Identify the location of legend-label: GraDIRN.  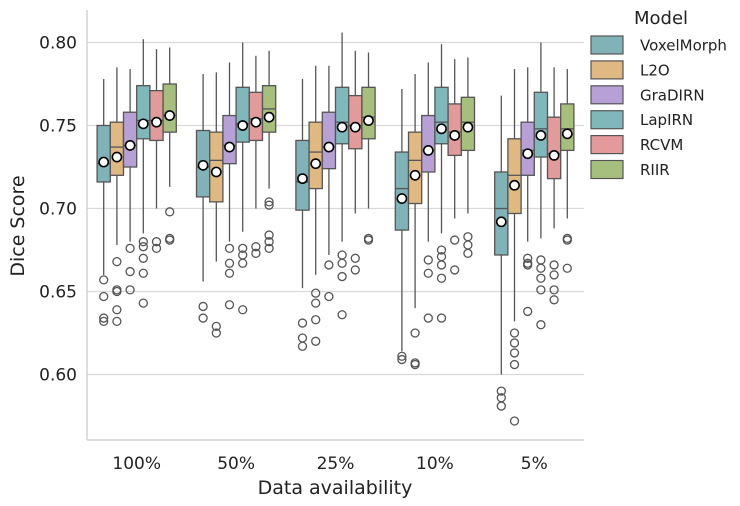
(672, 95).